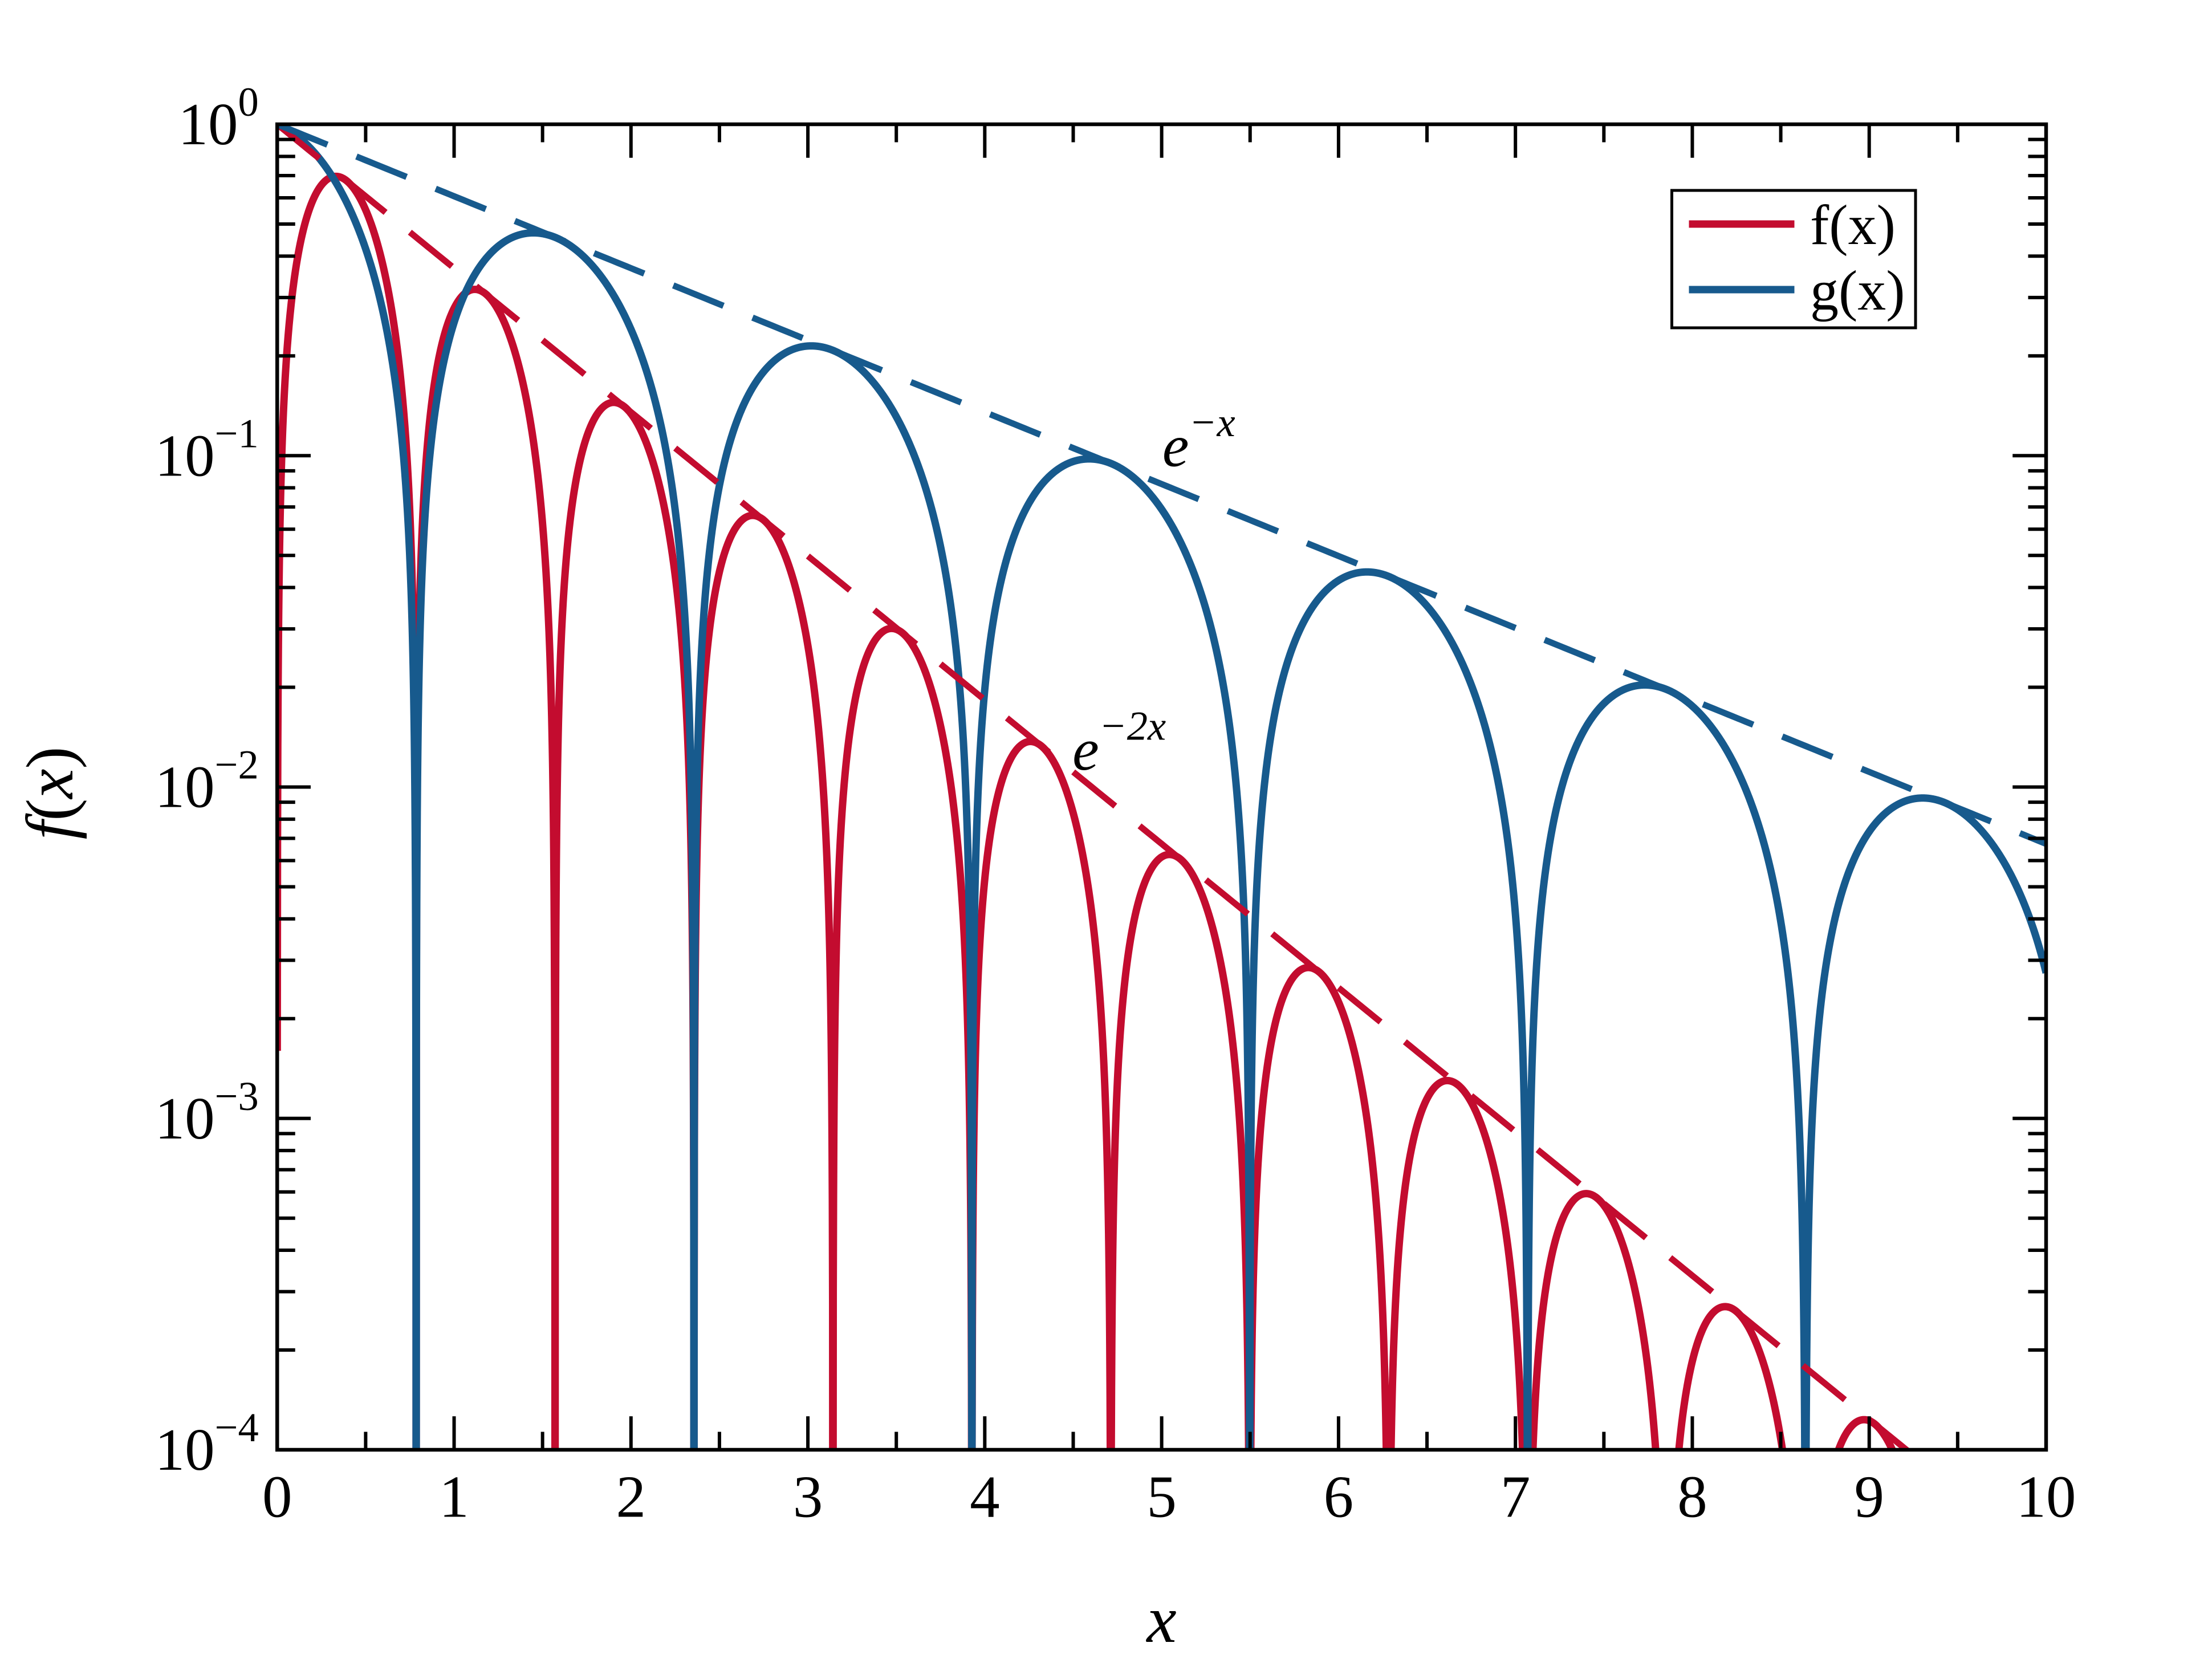 The width and height of the screenshot is (2212, 1659). Describe the element at coordinates (207, 781) in the screenshot. I see `y-tick-label: 10⁻²` at that location.